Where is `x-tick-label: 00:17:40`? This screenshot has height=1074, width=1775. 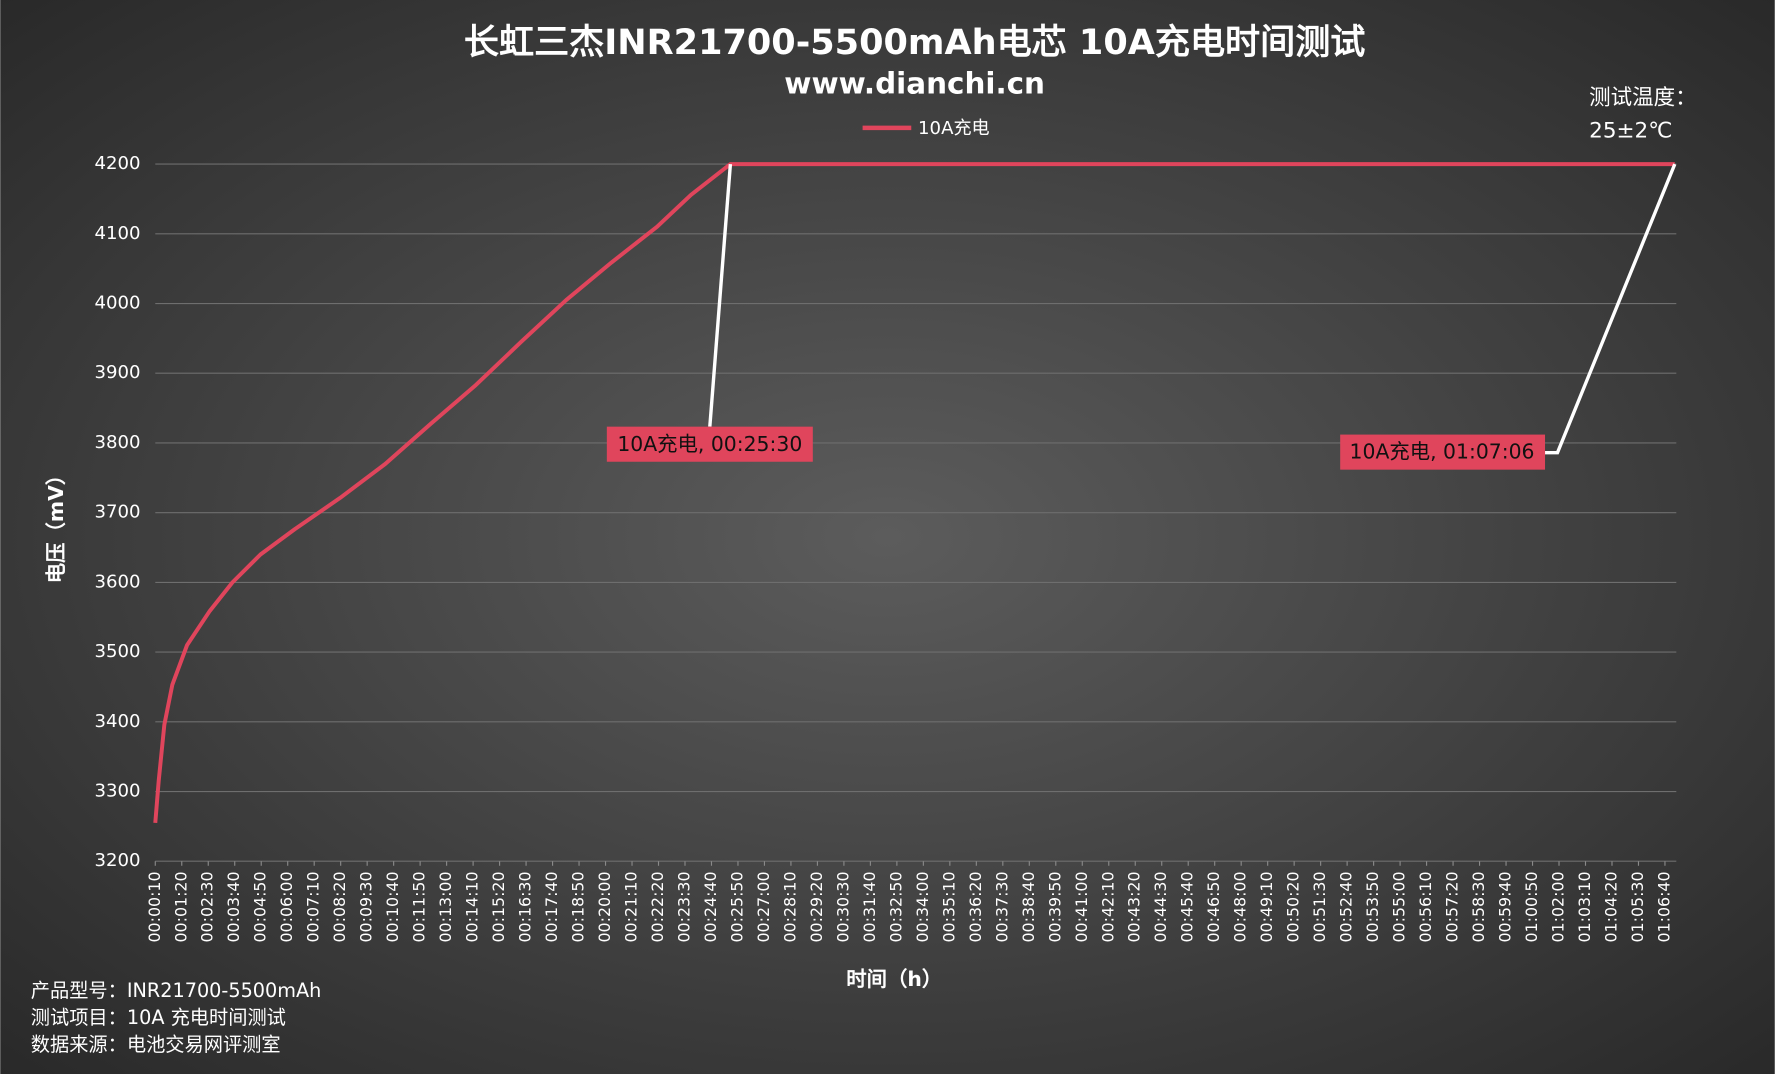
x-tick-label: 00:17:40 is located at coordinates (551, 906).